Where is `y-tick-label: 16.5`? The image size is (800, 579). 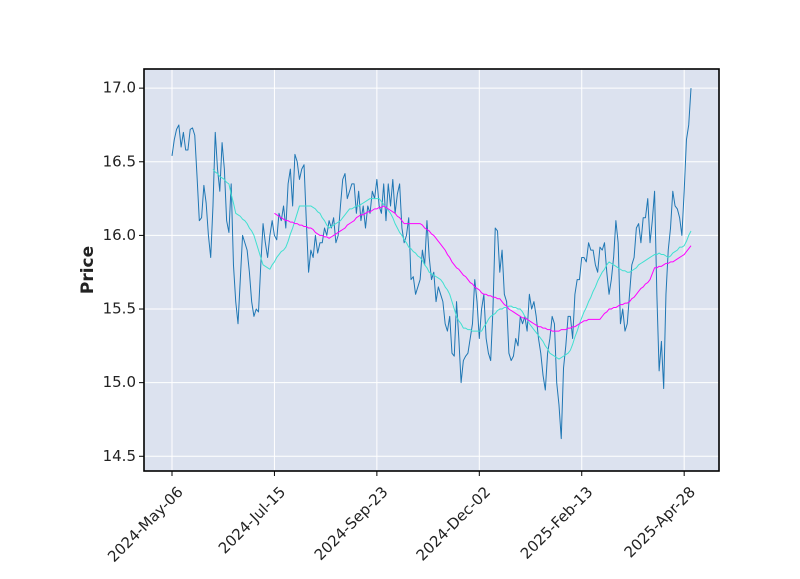 y-tick-label: 16.5 is located at coordinates (119, 161).